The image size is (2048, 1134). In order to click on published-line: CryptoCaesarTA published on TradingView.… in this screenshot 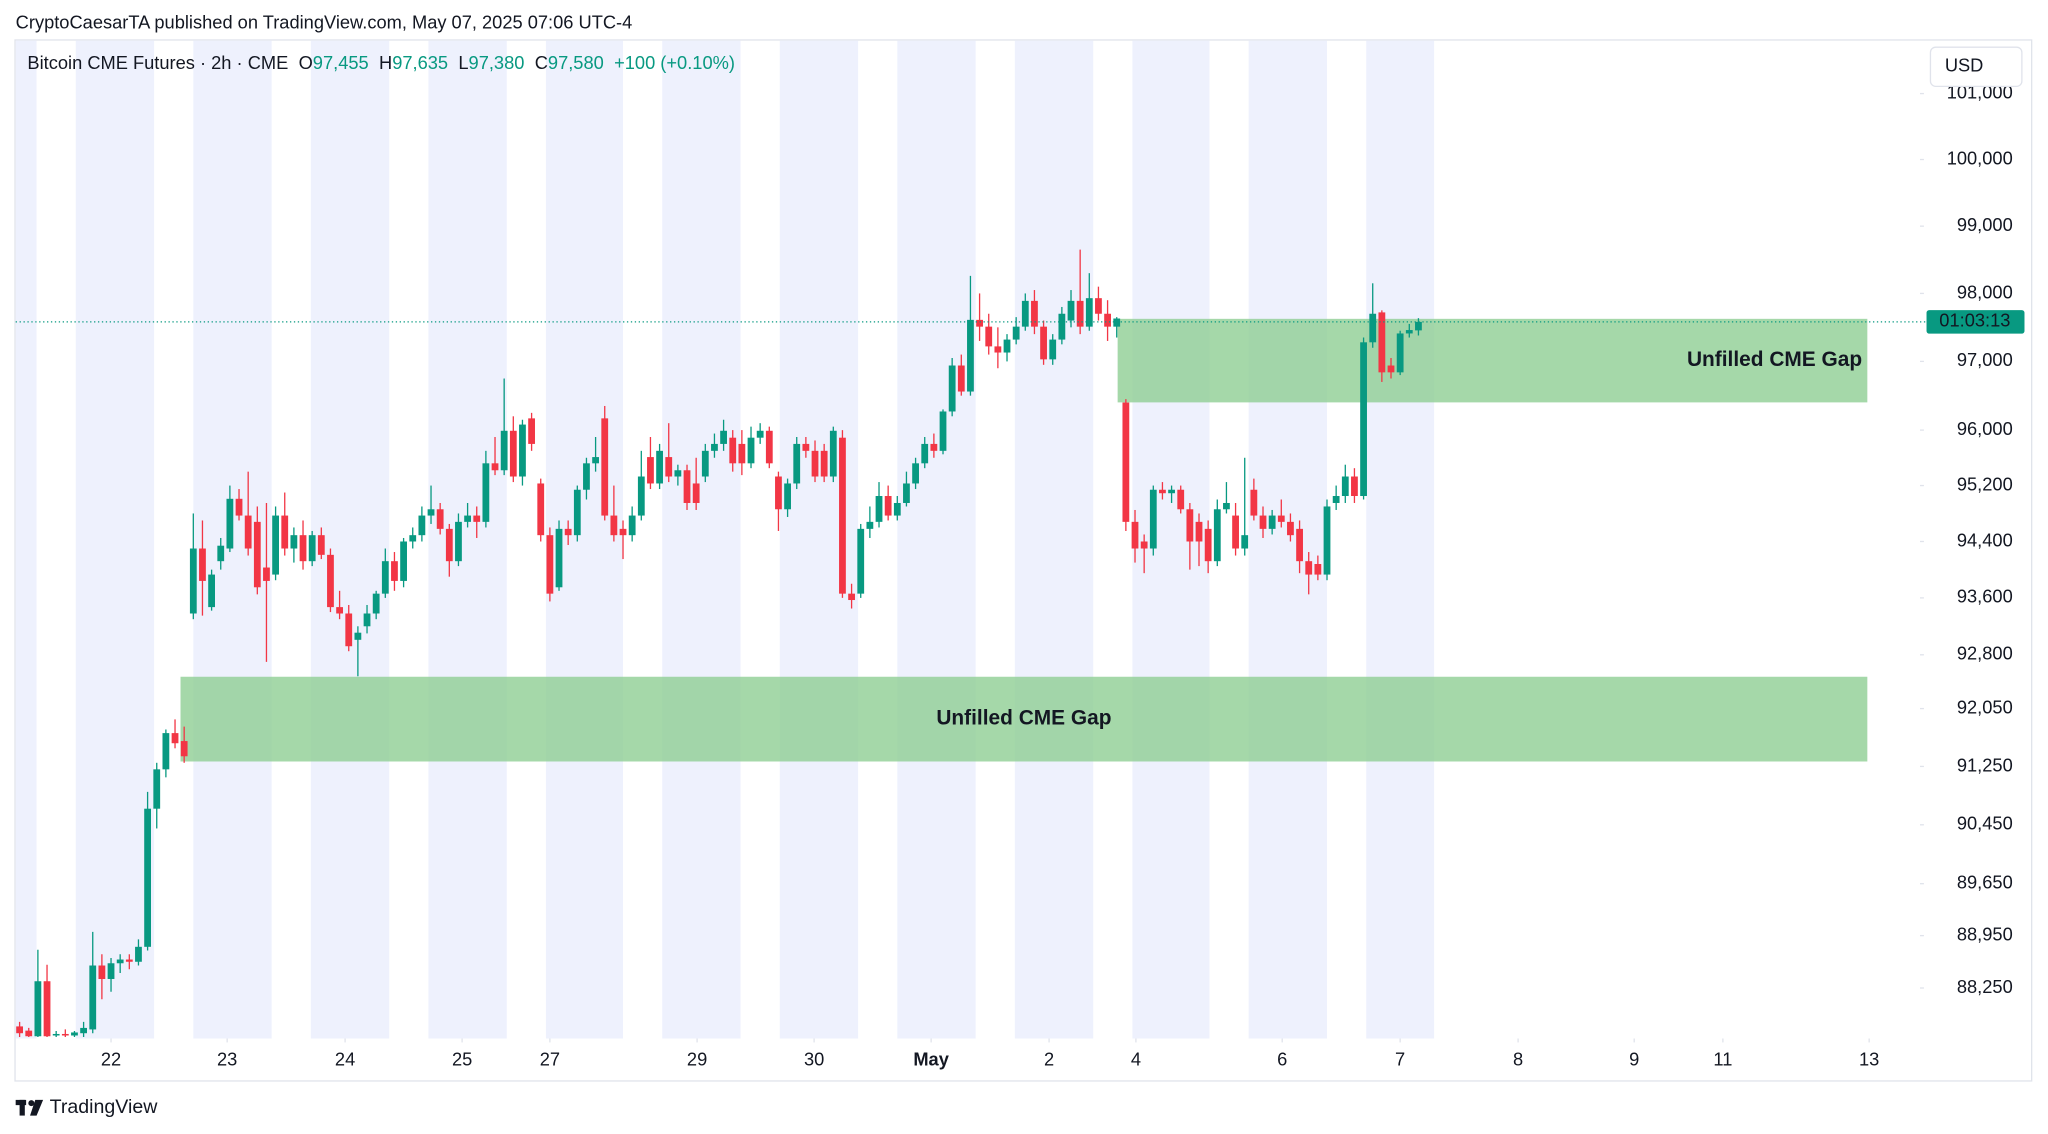, I will do `click(324, 21)`.